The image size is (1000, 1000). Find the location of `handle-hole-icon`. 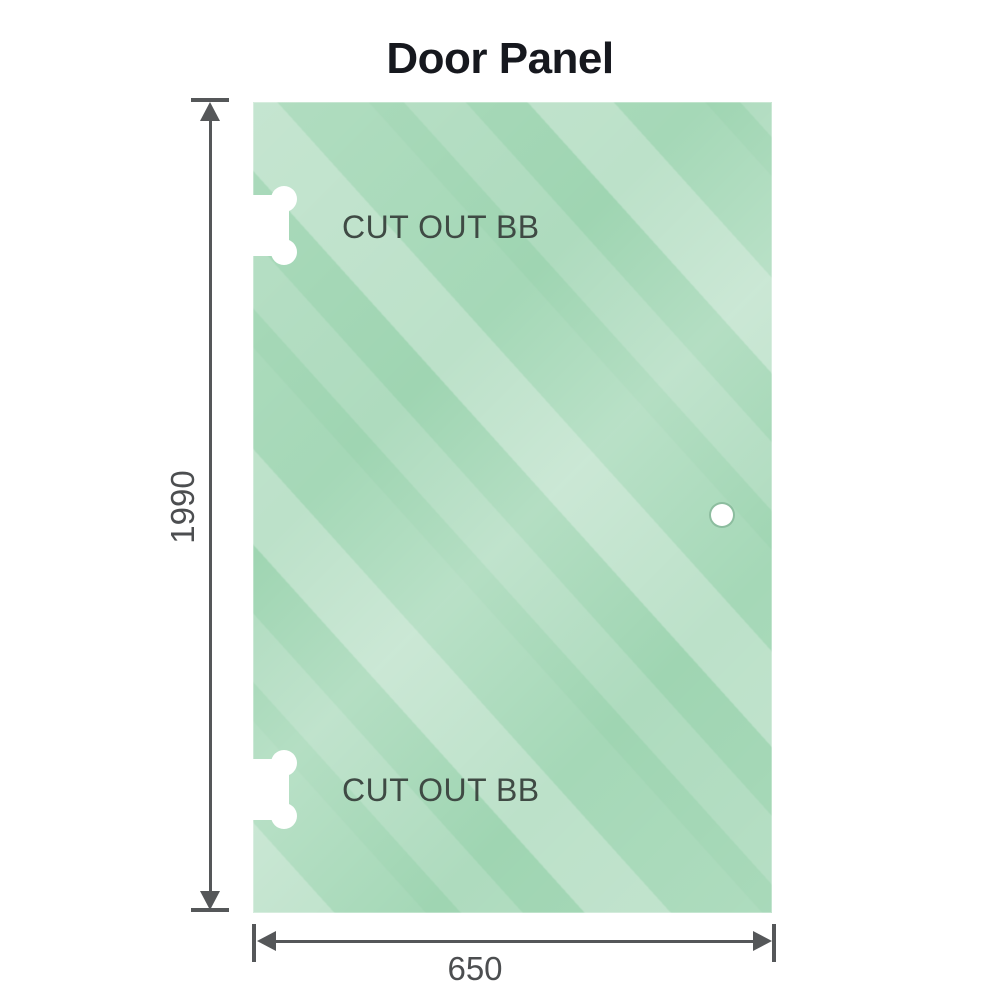

handle-hole-icon is located at coordinates (722, 515).